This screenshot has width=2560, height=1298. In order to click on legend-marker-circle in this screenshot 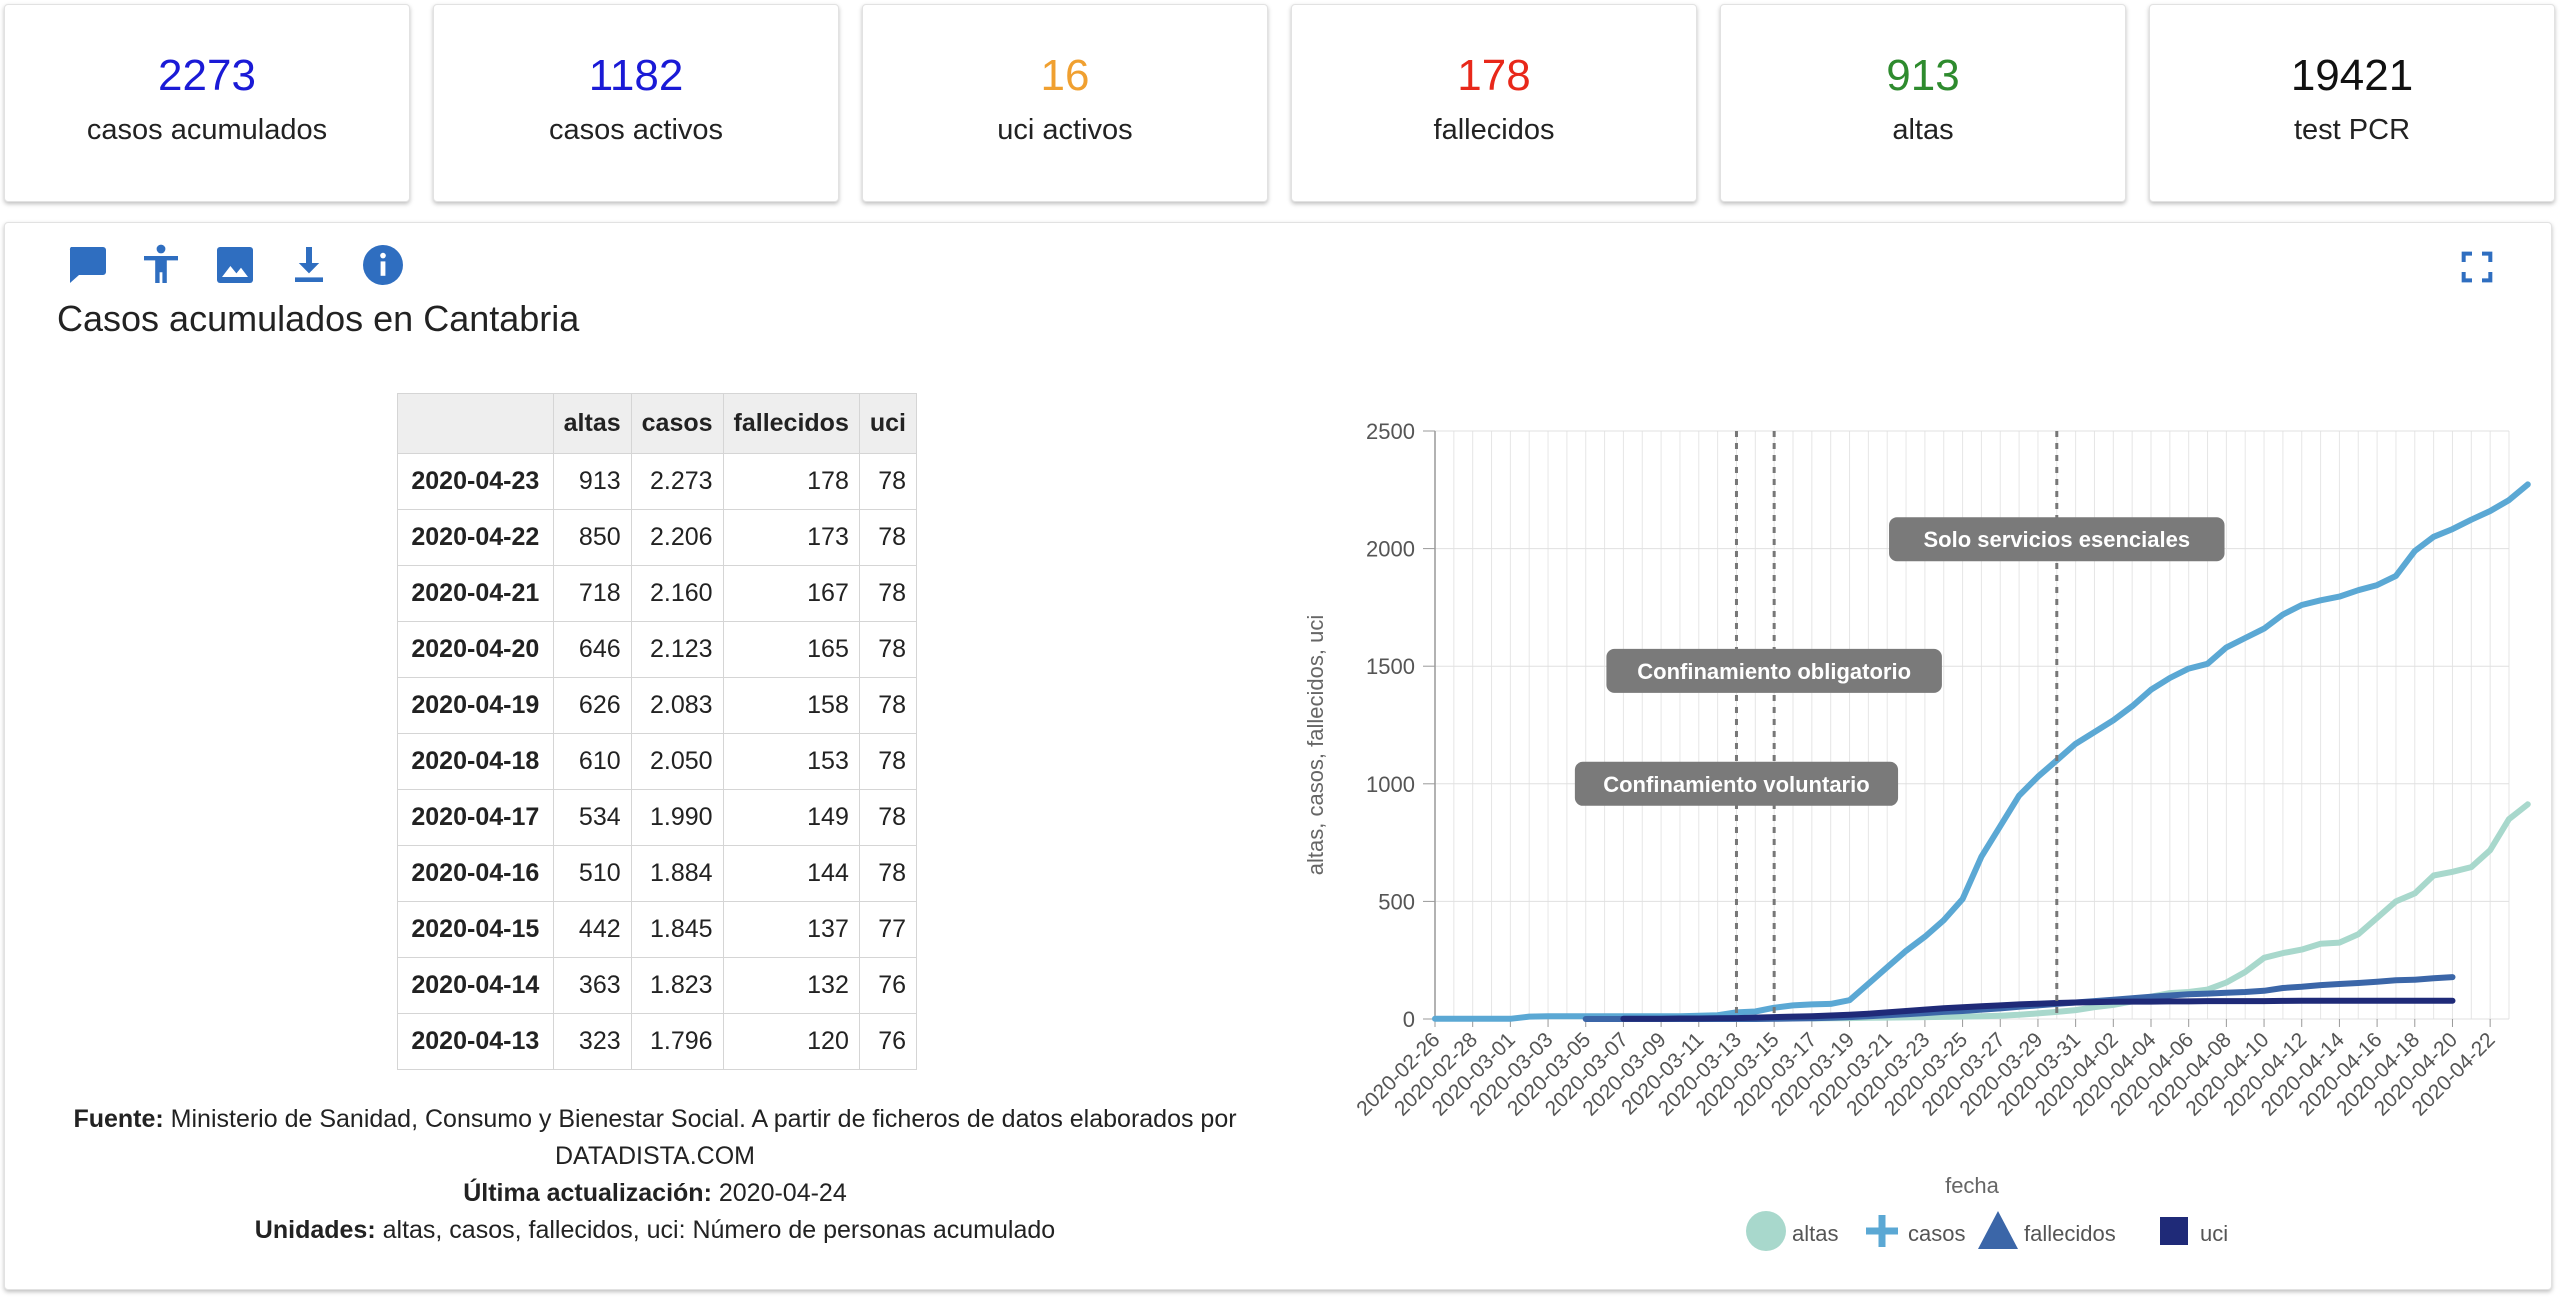, I will do `click(1766, 1231)`.